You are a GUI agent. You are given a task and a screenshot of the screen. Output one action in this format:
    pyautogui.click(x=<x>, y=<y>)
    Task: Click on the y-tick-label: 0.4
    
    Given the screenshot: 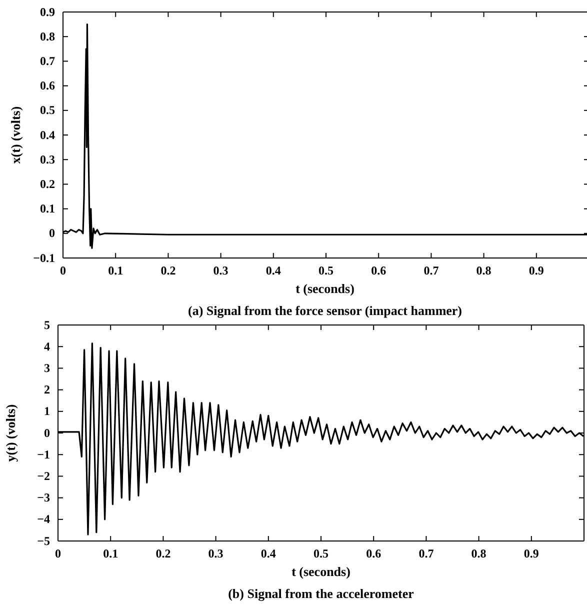 What is the action you would take?
    pyautogui.click(x=47, y=135)
    